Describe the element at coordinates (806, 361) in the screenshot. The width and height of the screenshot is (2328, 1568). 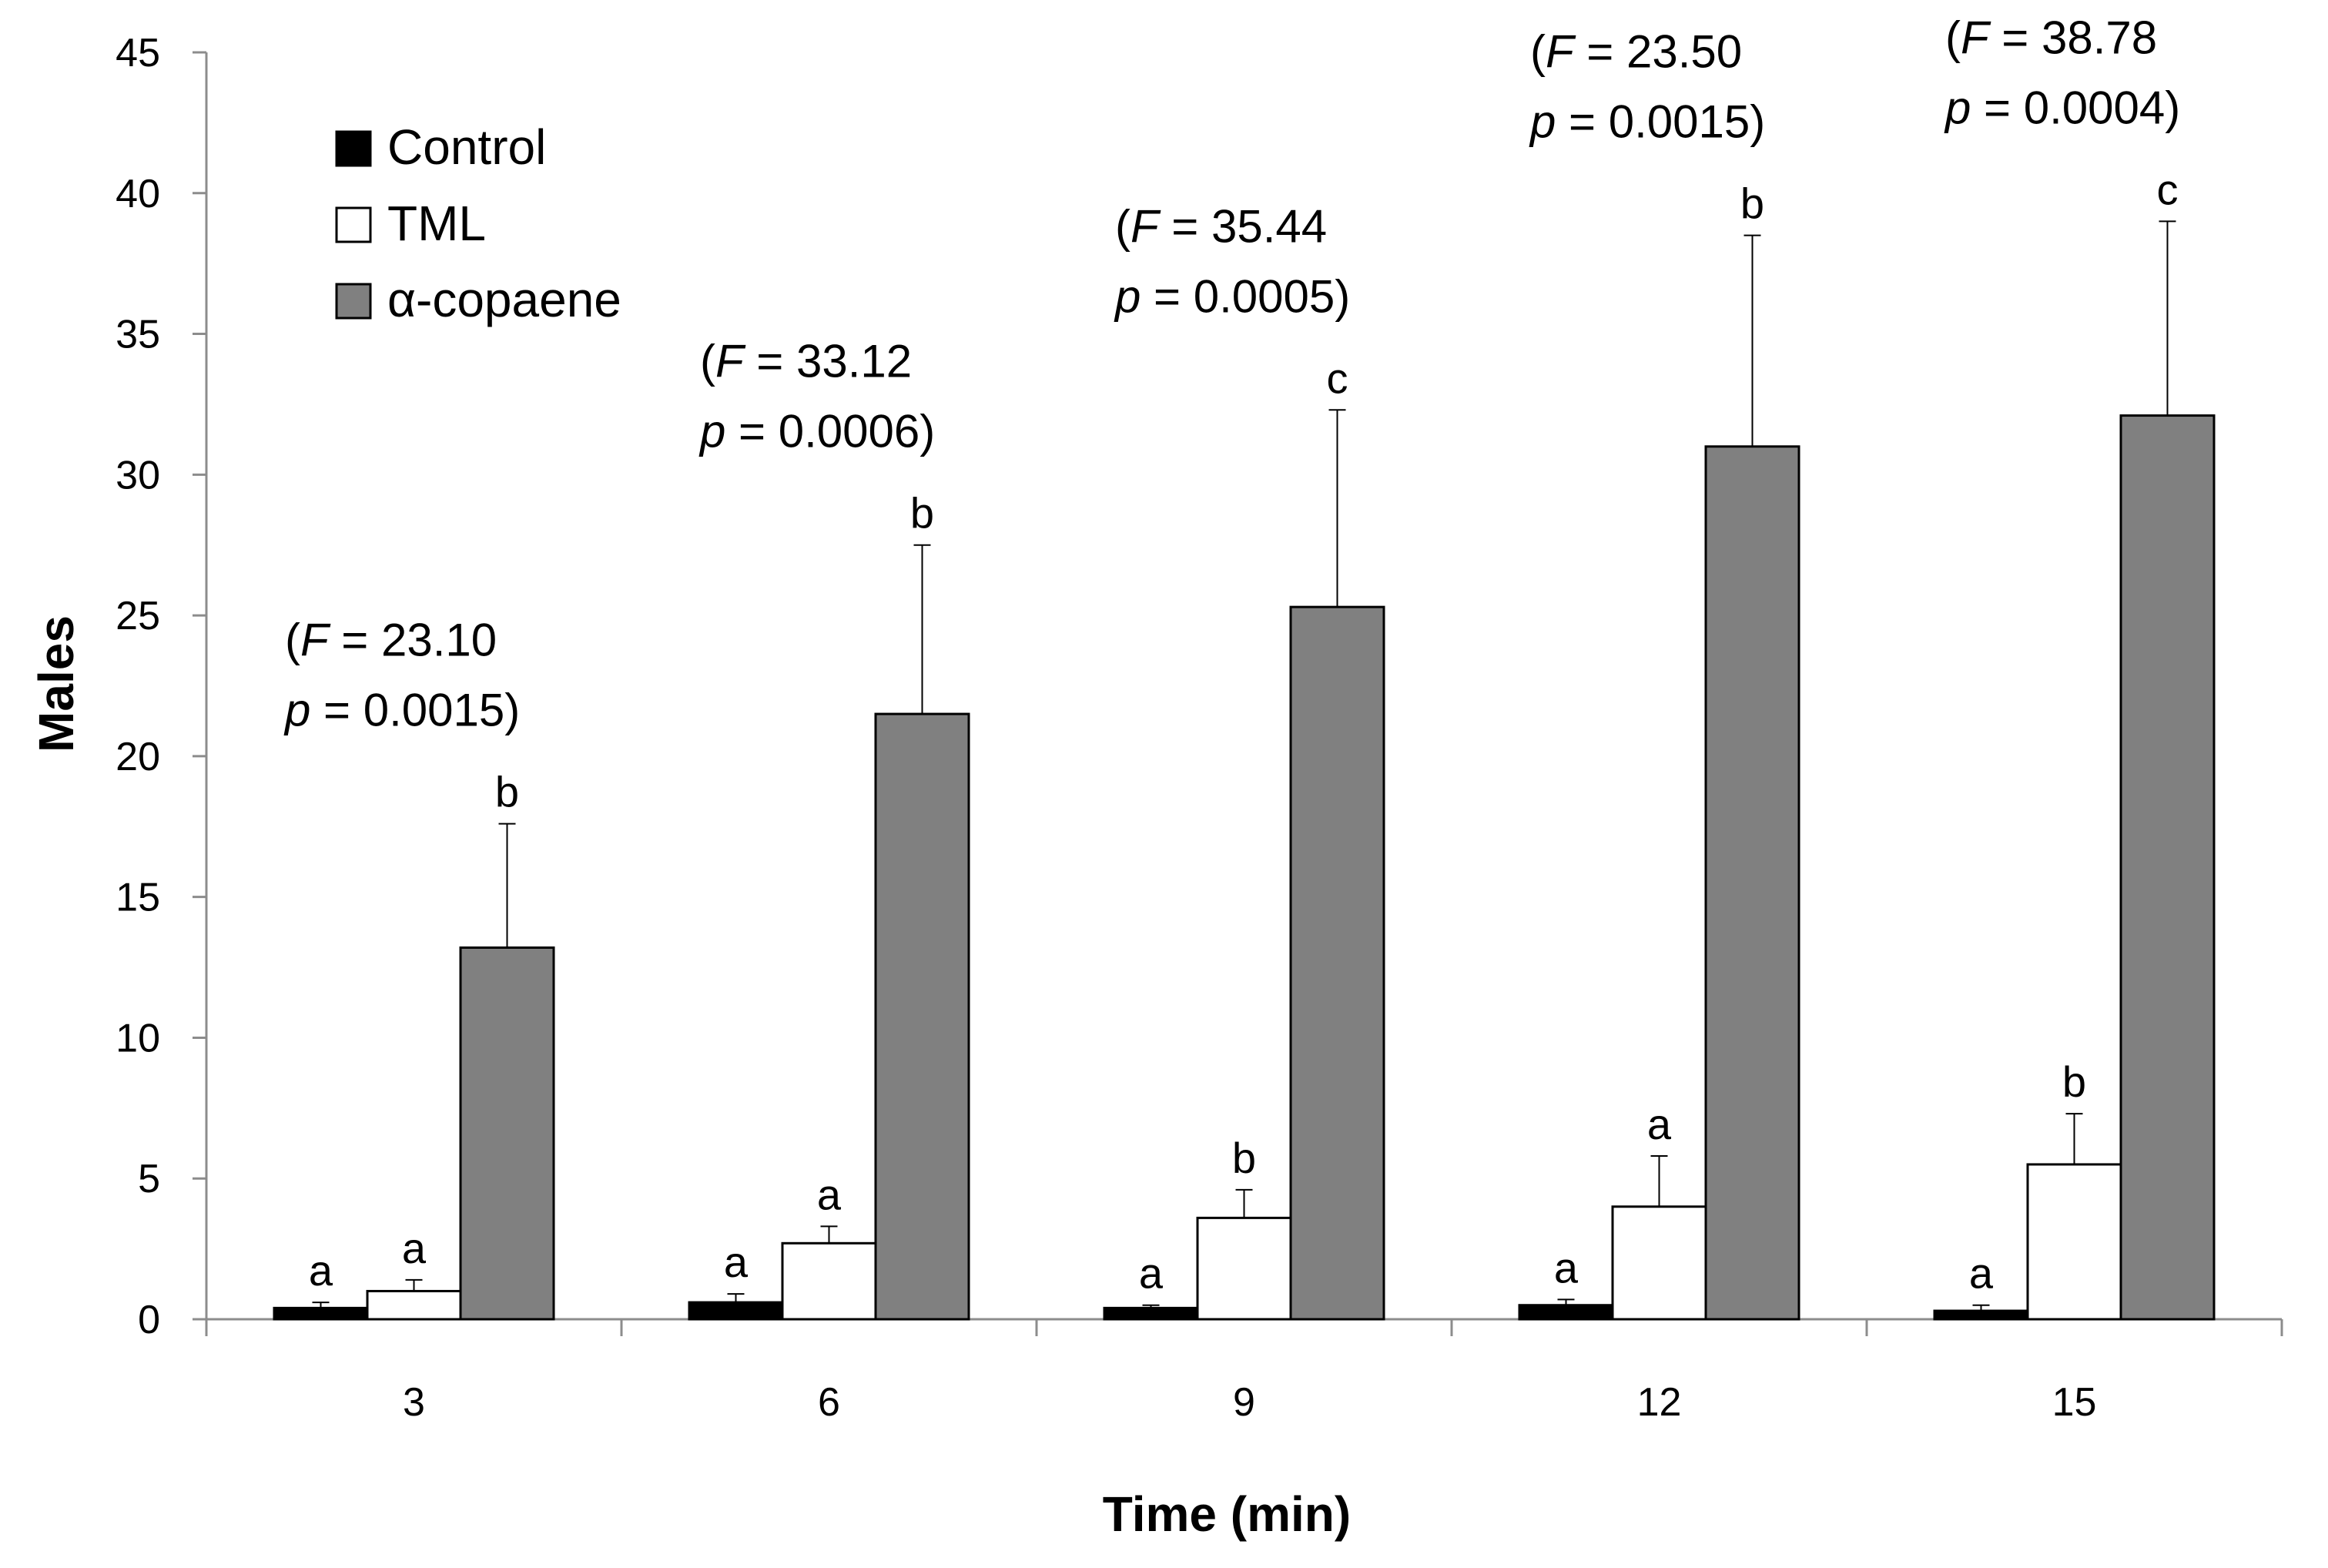
I see `stat-f-value: (F = 33.12` at that location.